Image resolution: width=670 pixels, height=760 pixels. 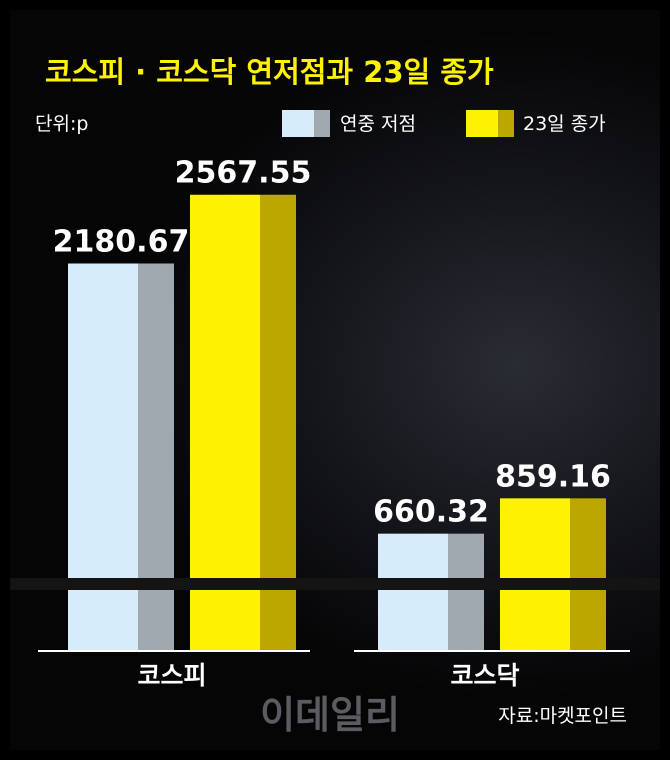 I want to click on bar-kospi-close, so click(x=243, y=422).